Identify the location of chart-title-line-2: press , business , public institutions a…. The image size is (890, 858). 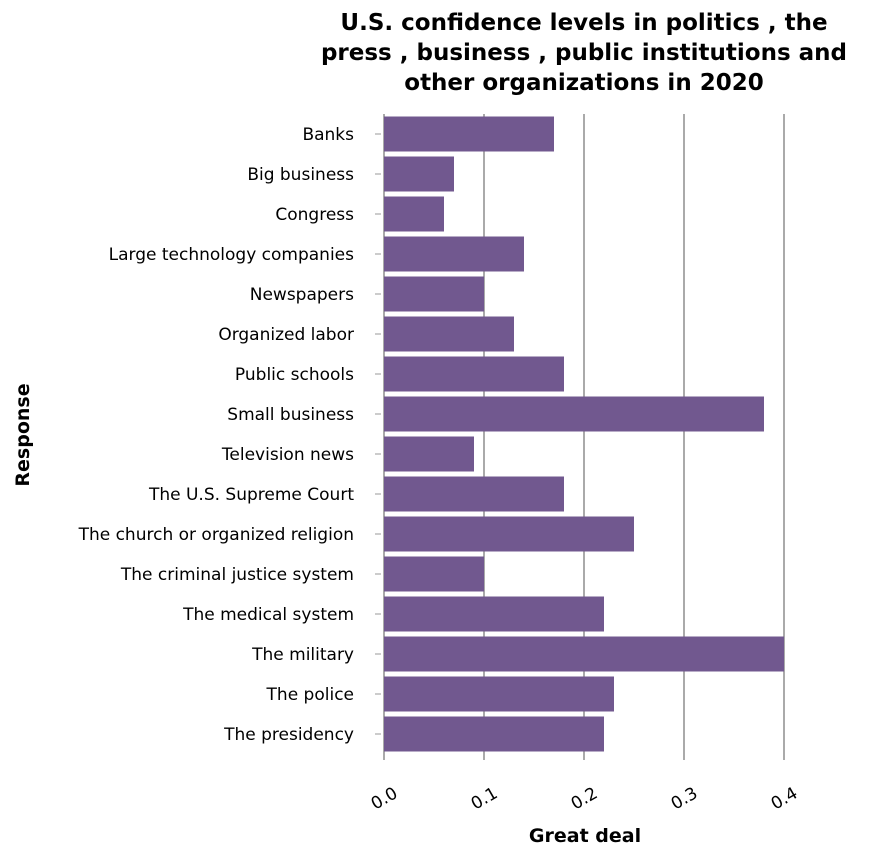
(584, 53).